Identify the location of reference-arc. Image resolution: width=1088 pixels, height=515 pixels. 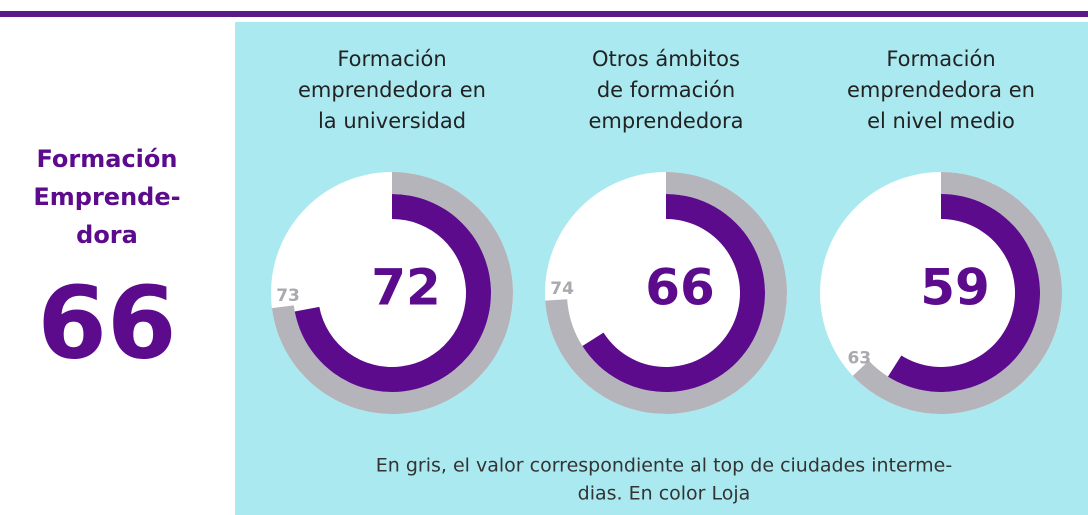
(957, 293).